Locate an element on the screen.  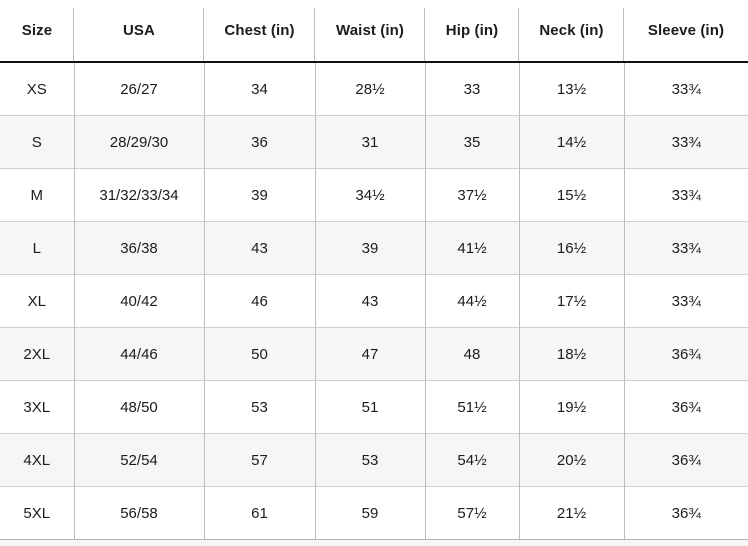
size-cell: 4XL is located at coordinates (37, 460).